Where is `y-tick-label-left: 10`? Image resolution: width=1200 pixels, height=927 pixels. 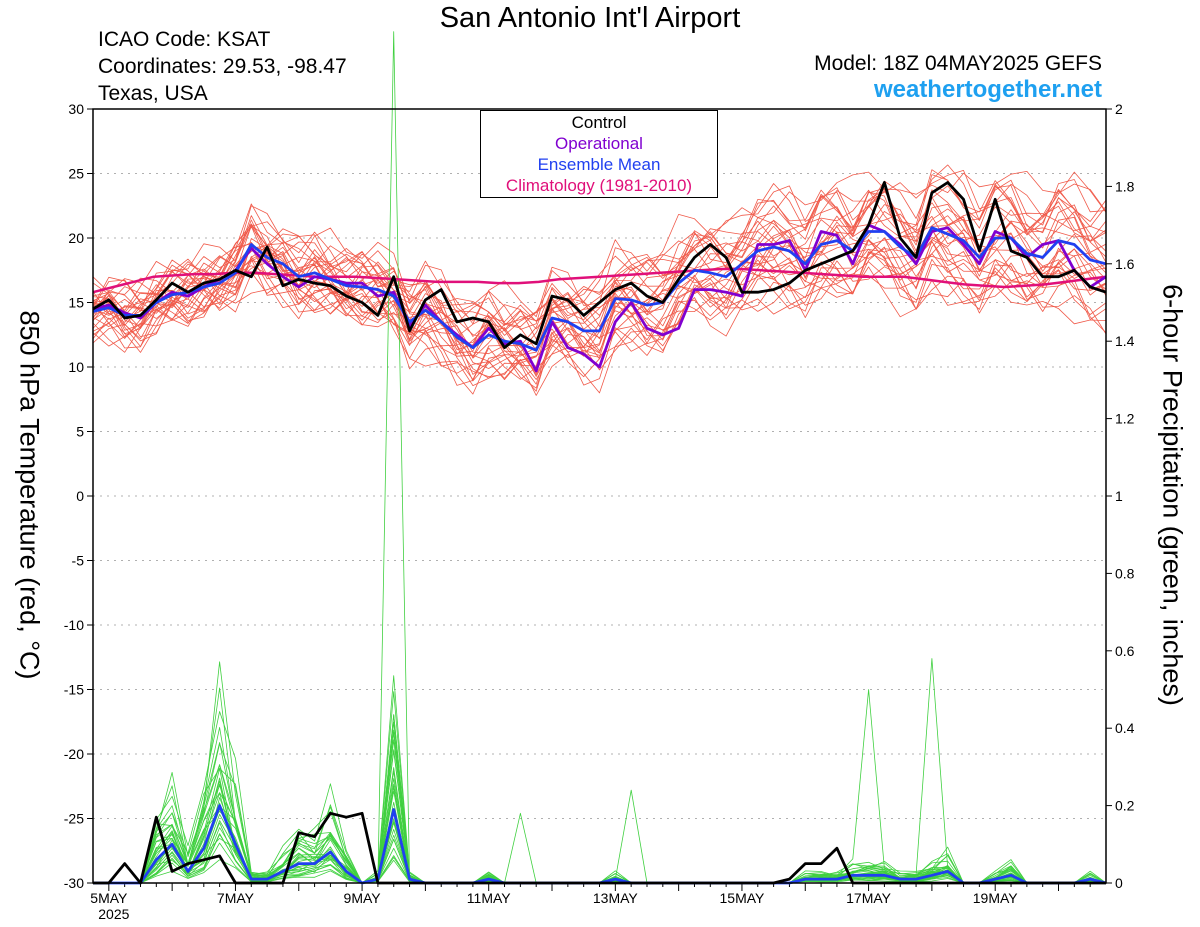 y-tick-label-left: 10 is located at coordinates (76, 367).